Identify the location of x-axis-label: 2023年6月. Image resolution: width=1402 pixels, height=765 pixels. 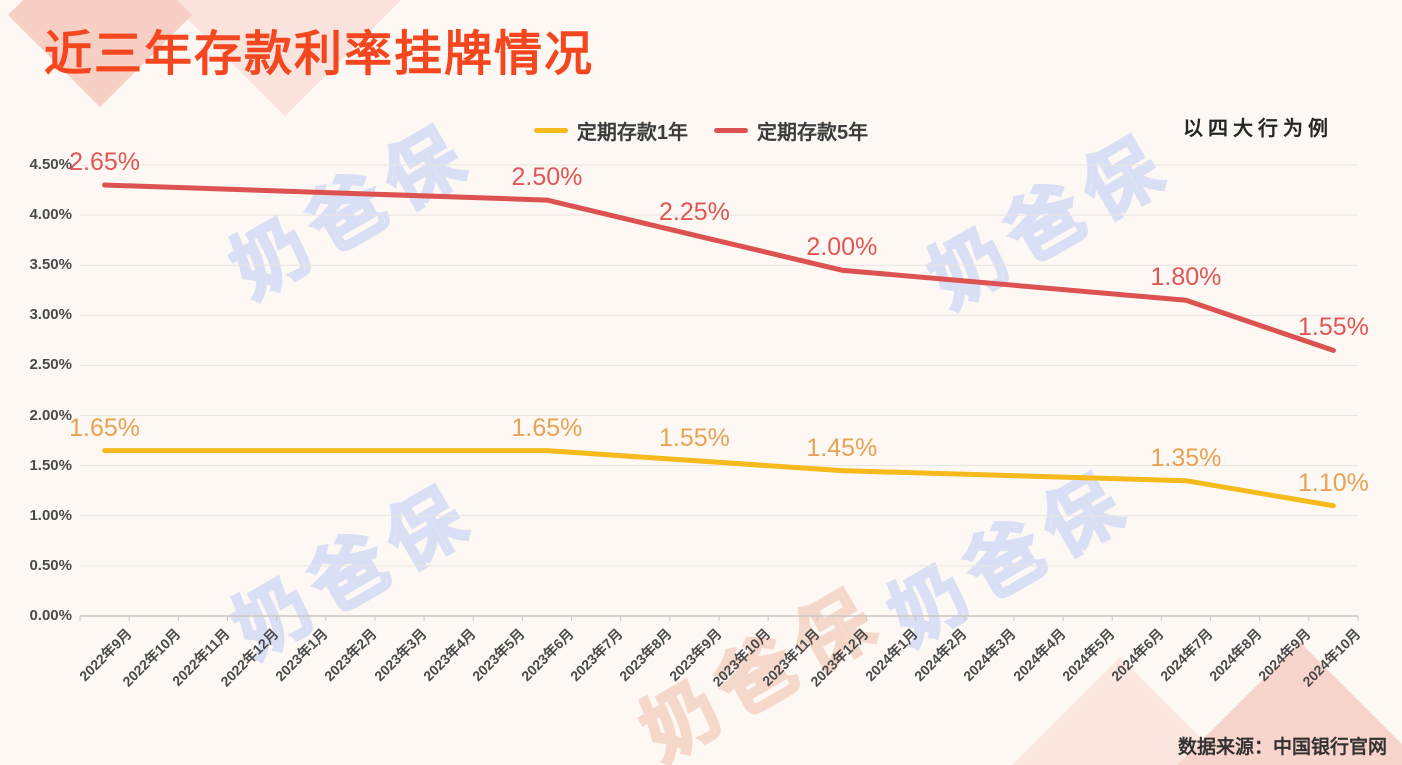
(547, 655).